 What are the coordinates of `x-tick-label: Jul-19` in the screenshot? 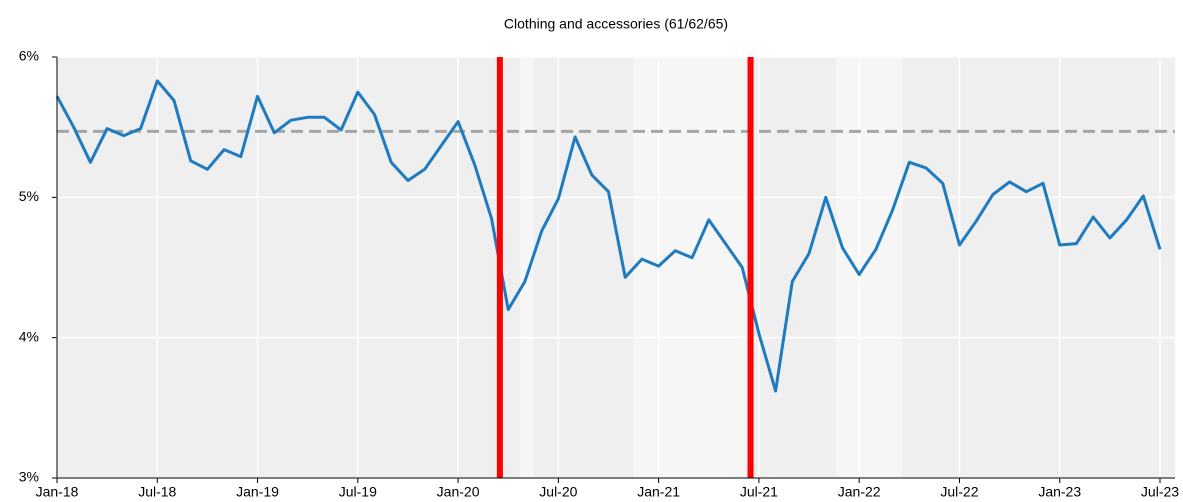 It's located at (358, 492).